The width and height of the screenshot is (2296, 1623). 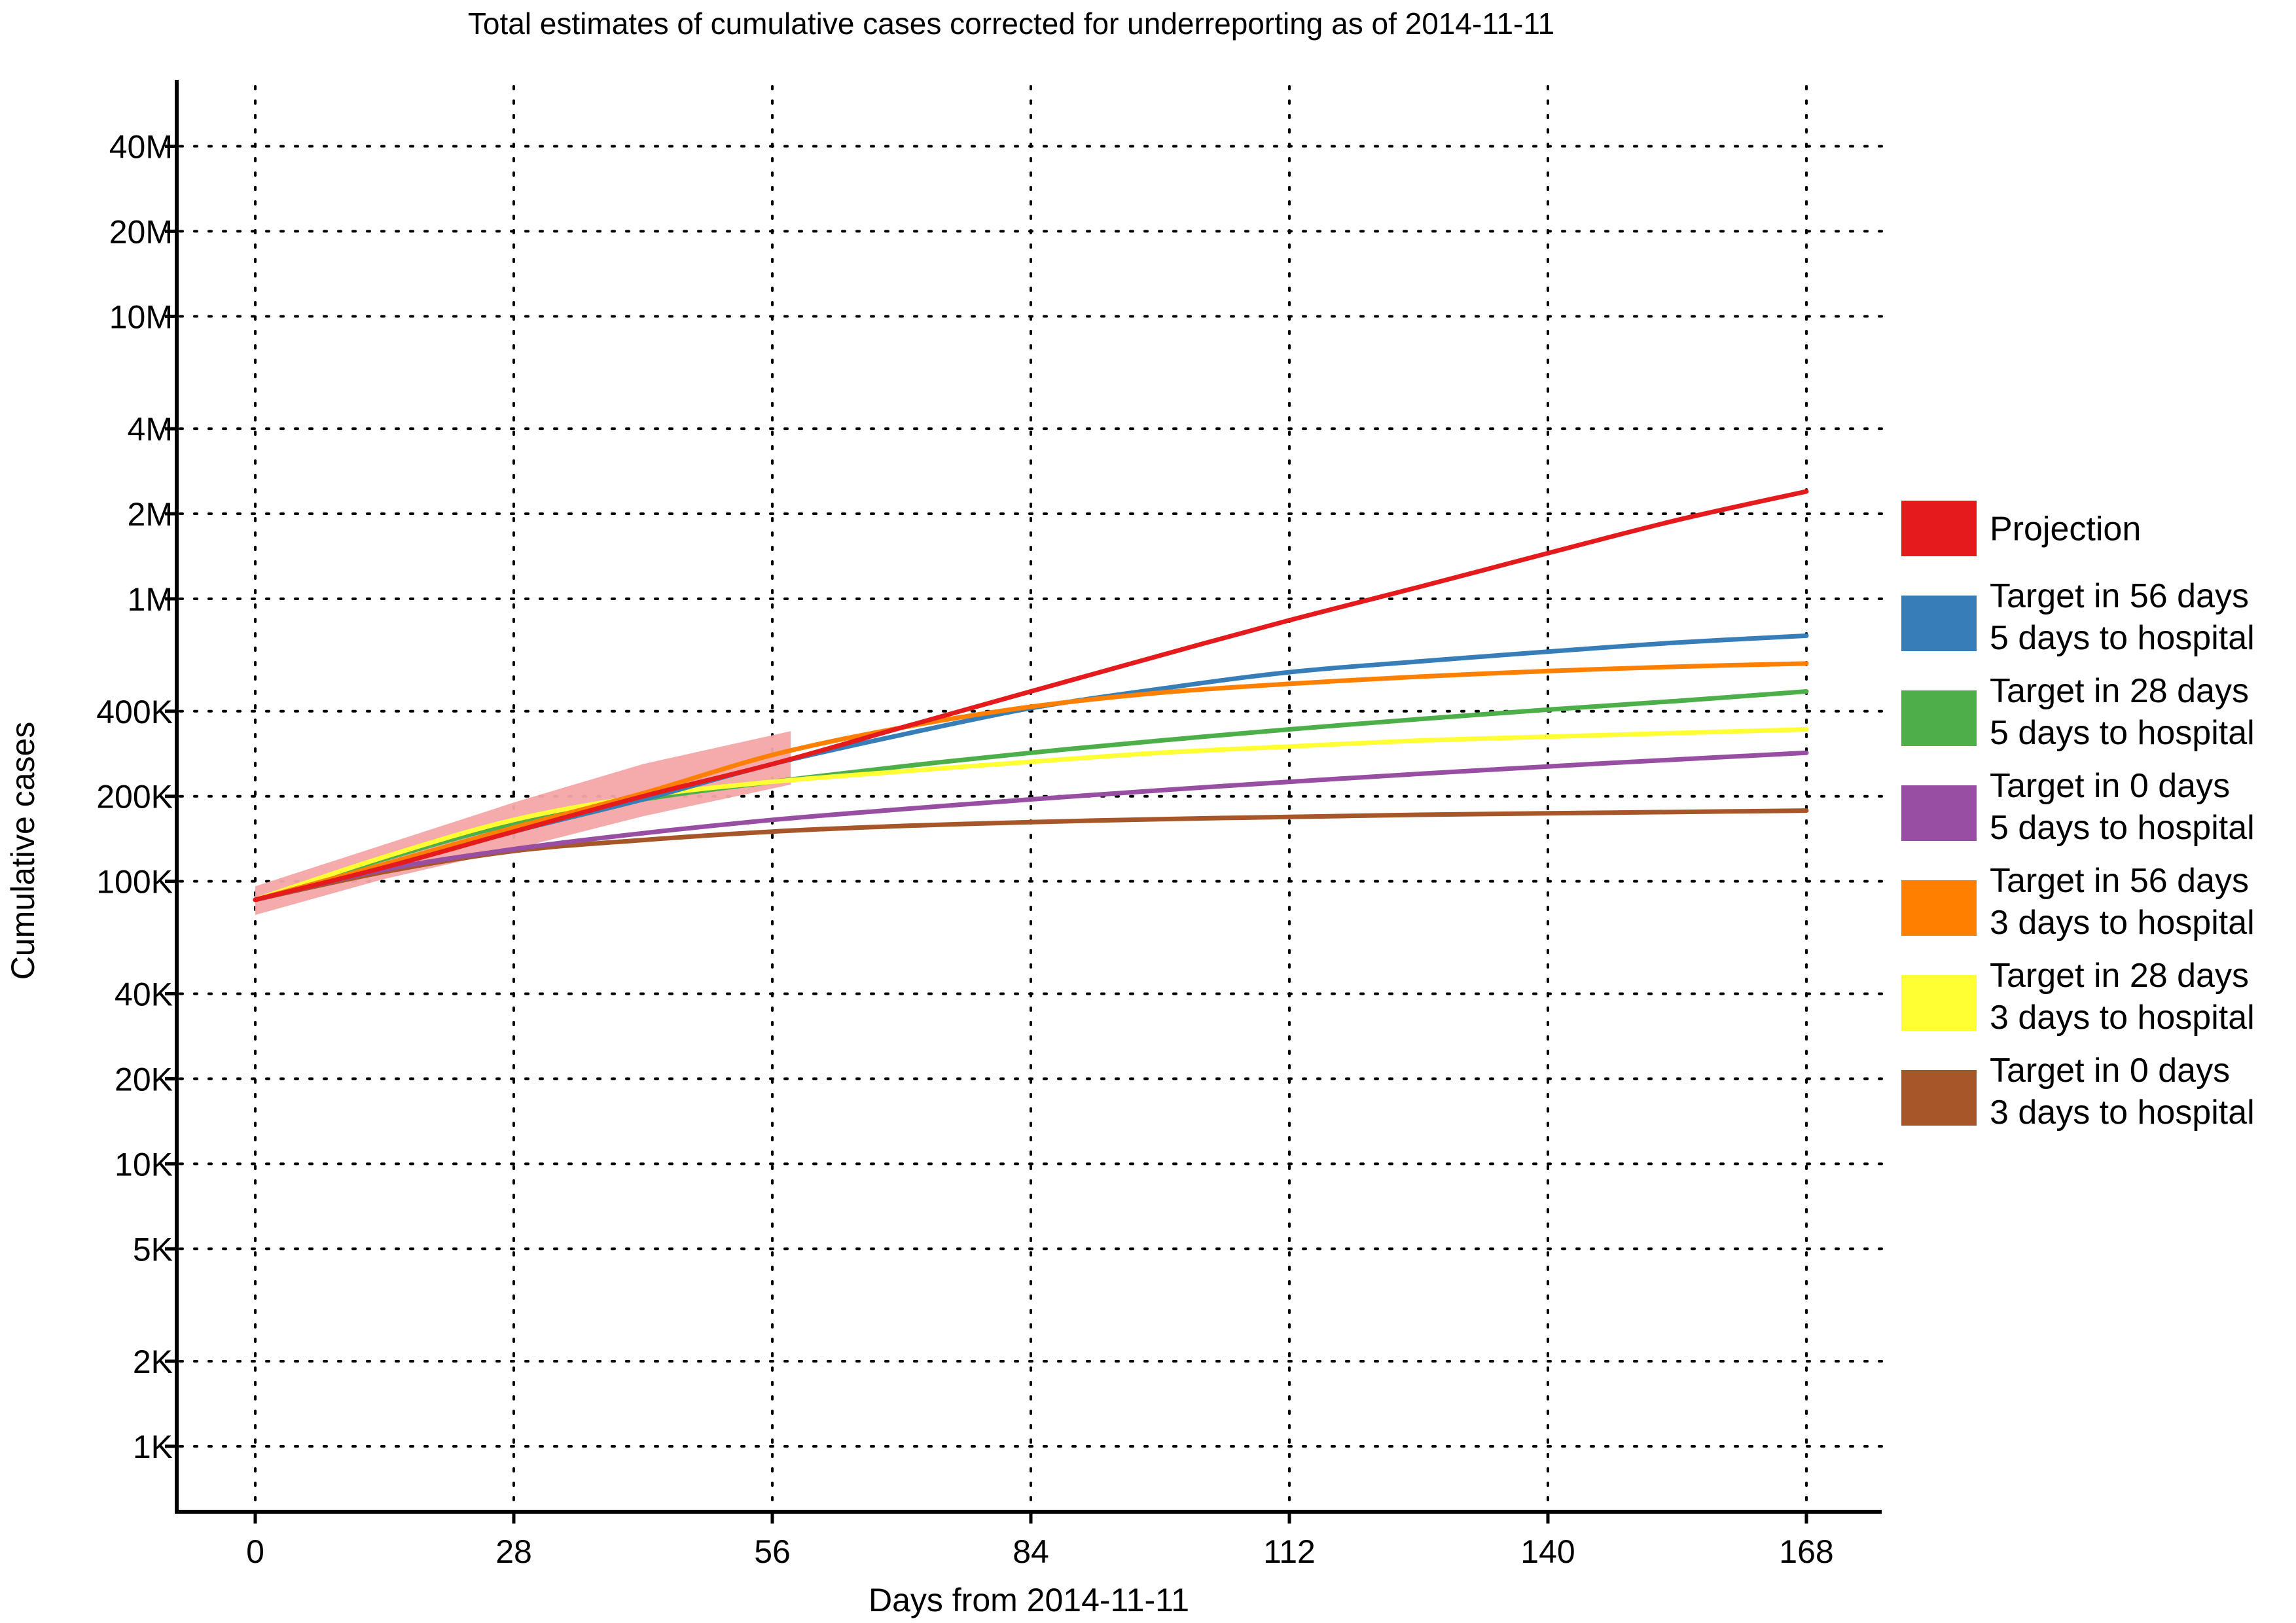 I want to click on x-tick-label: 84, so click(x=1031, y=1551).